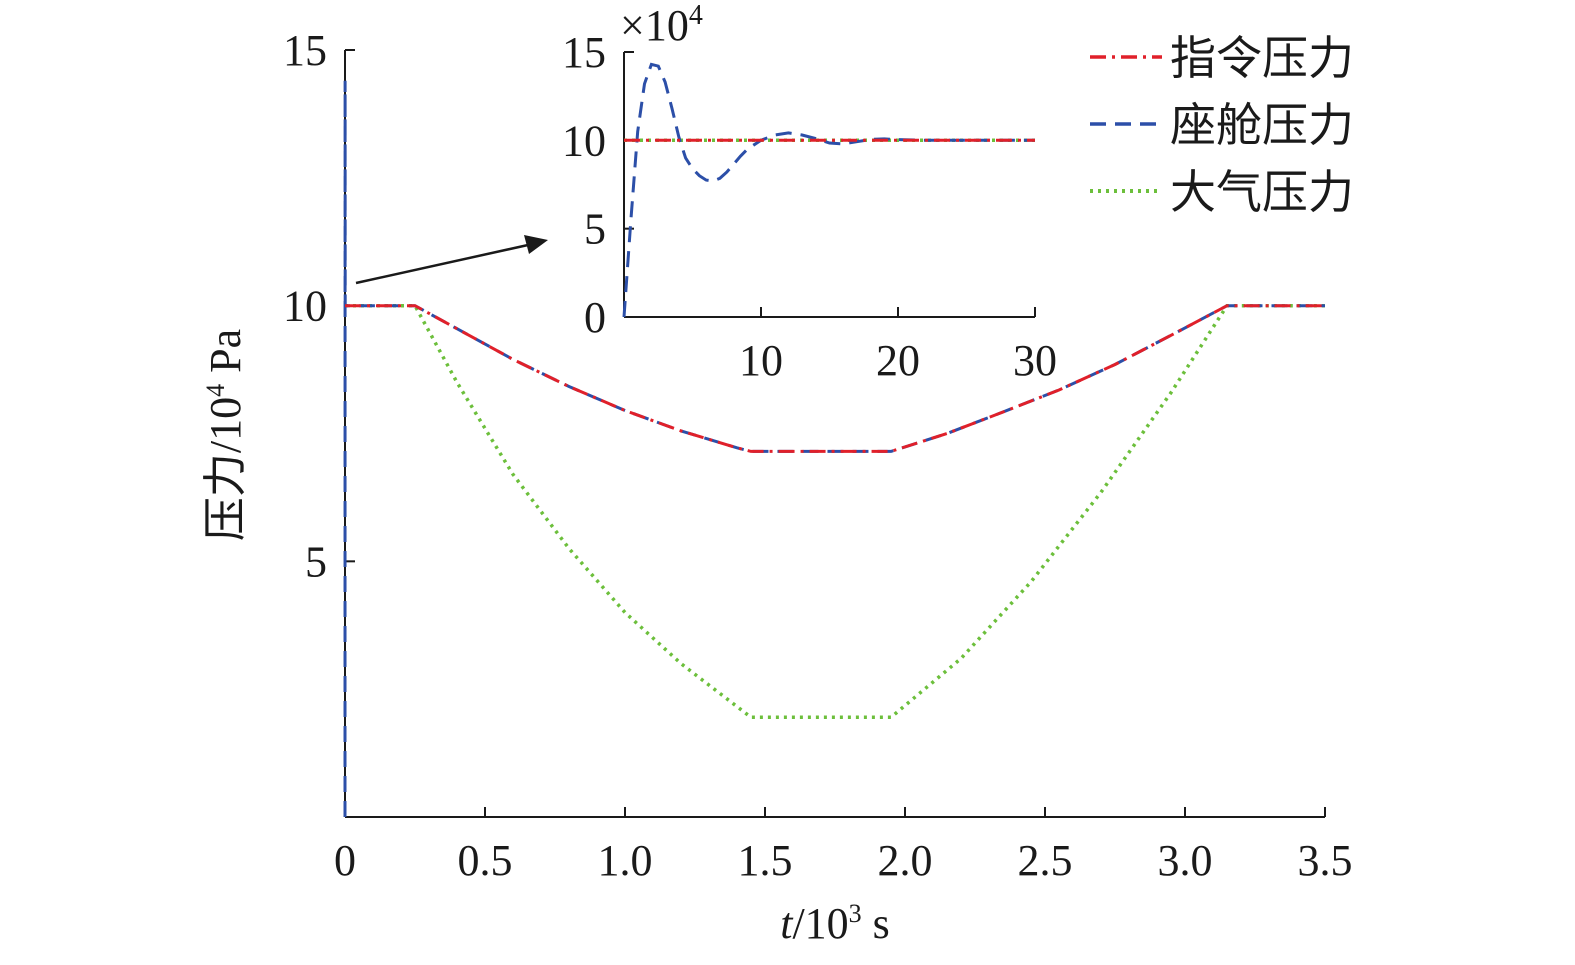 The image size is (1575, 965). What do you see at coordinates (316, 561) in the screenshot?
I see `main-y-tick-label: 5` at bounding box center [316, 561].